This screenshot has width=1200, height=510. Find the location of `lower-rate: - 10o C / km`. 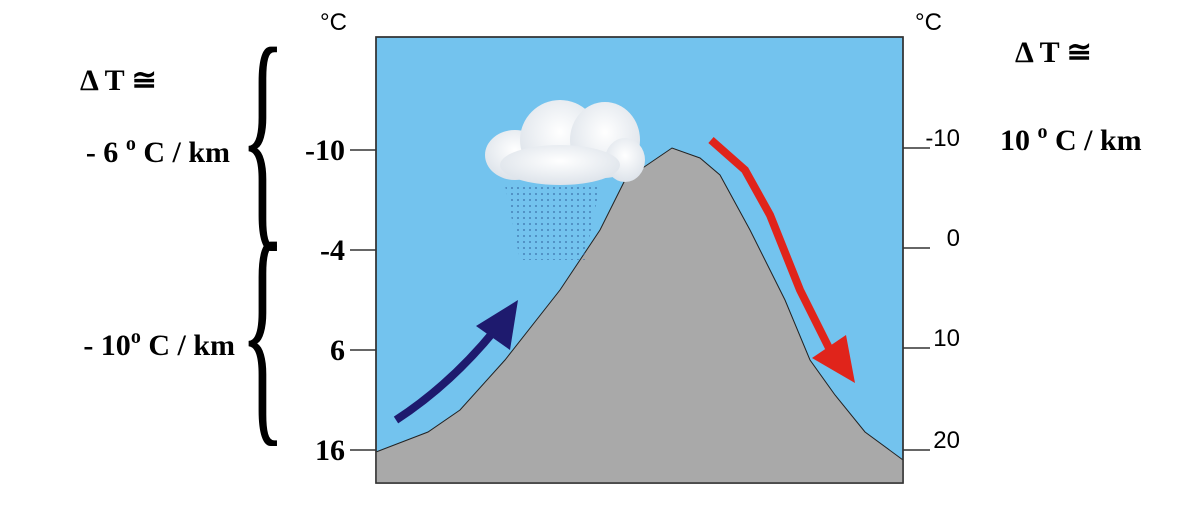

lower-rate: - 10o C / km is located at coordinates (159, 344).